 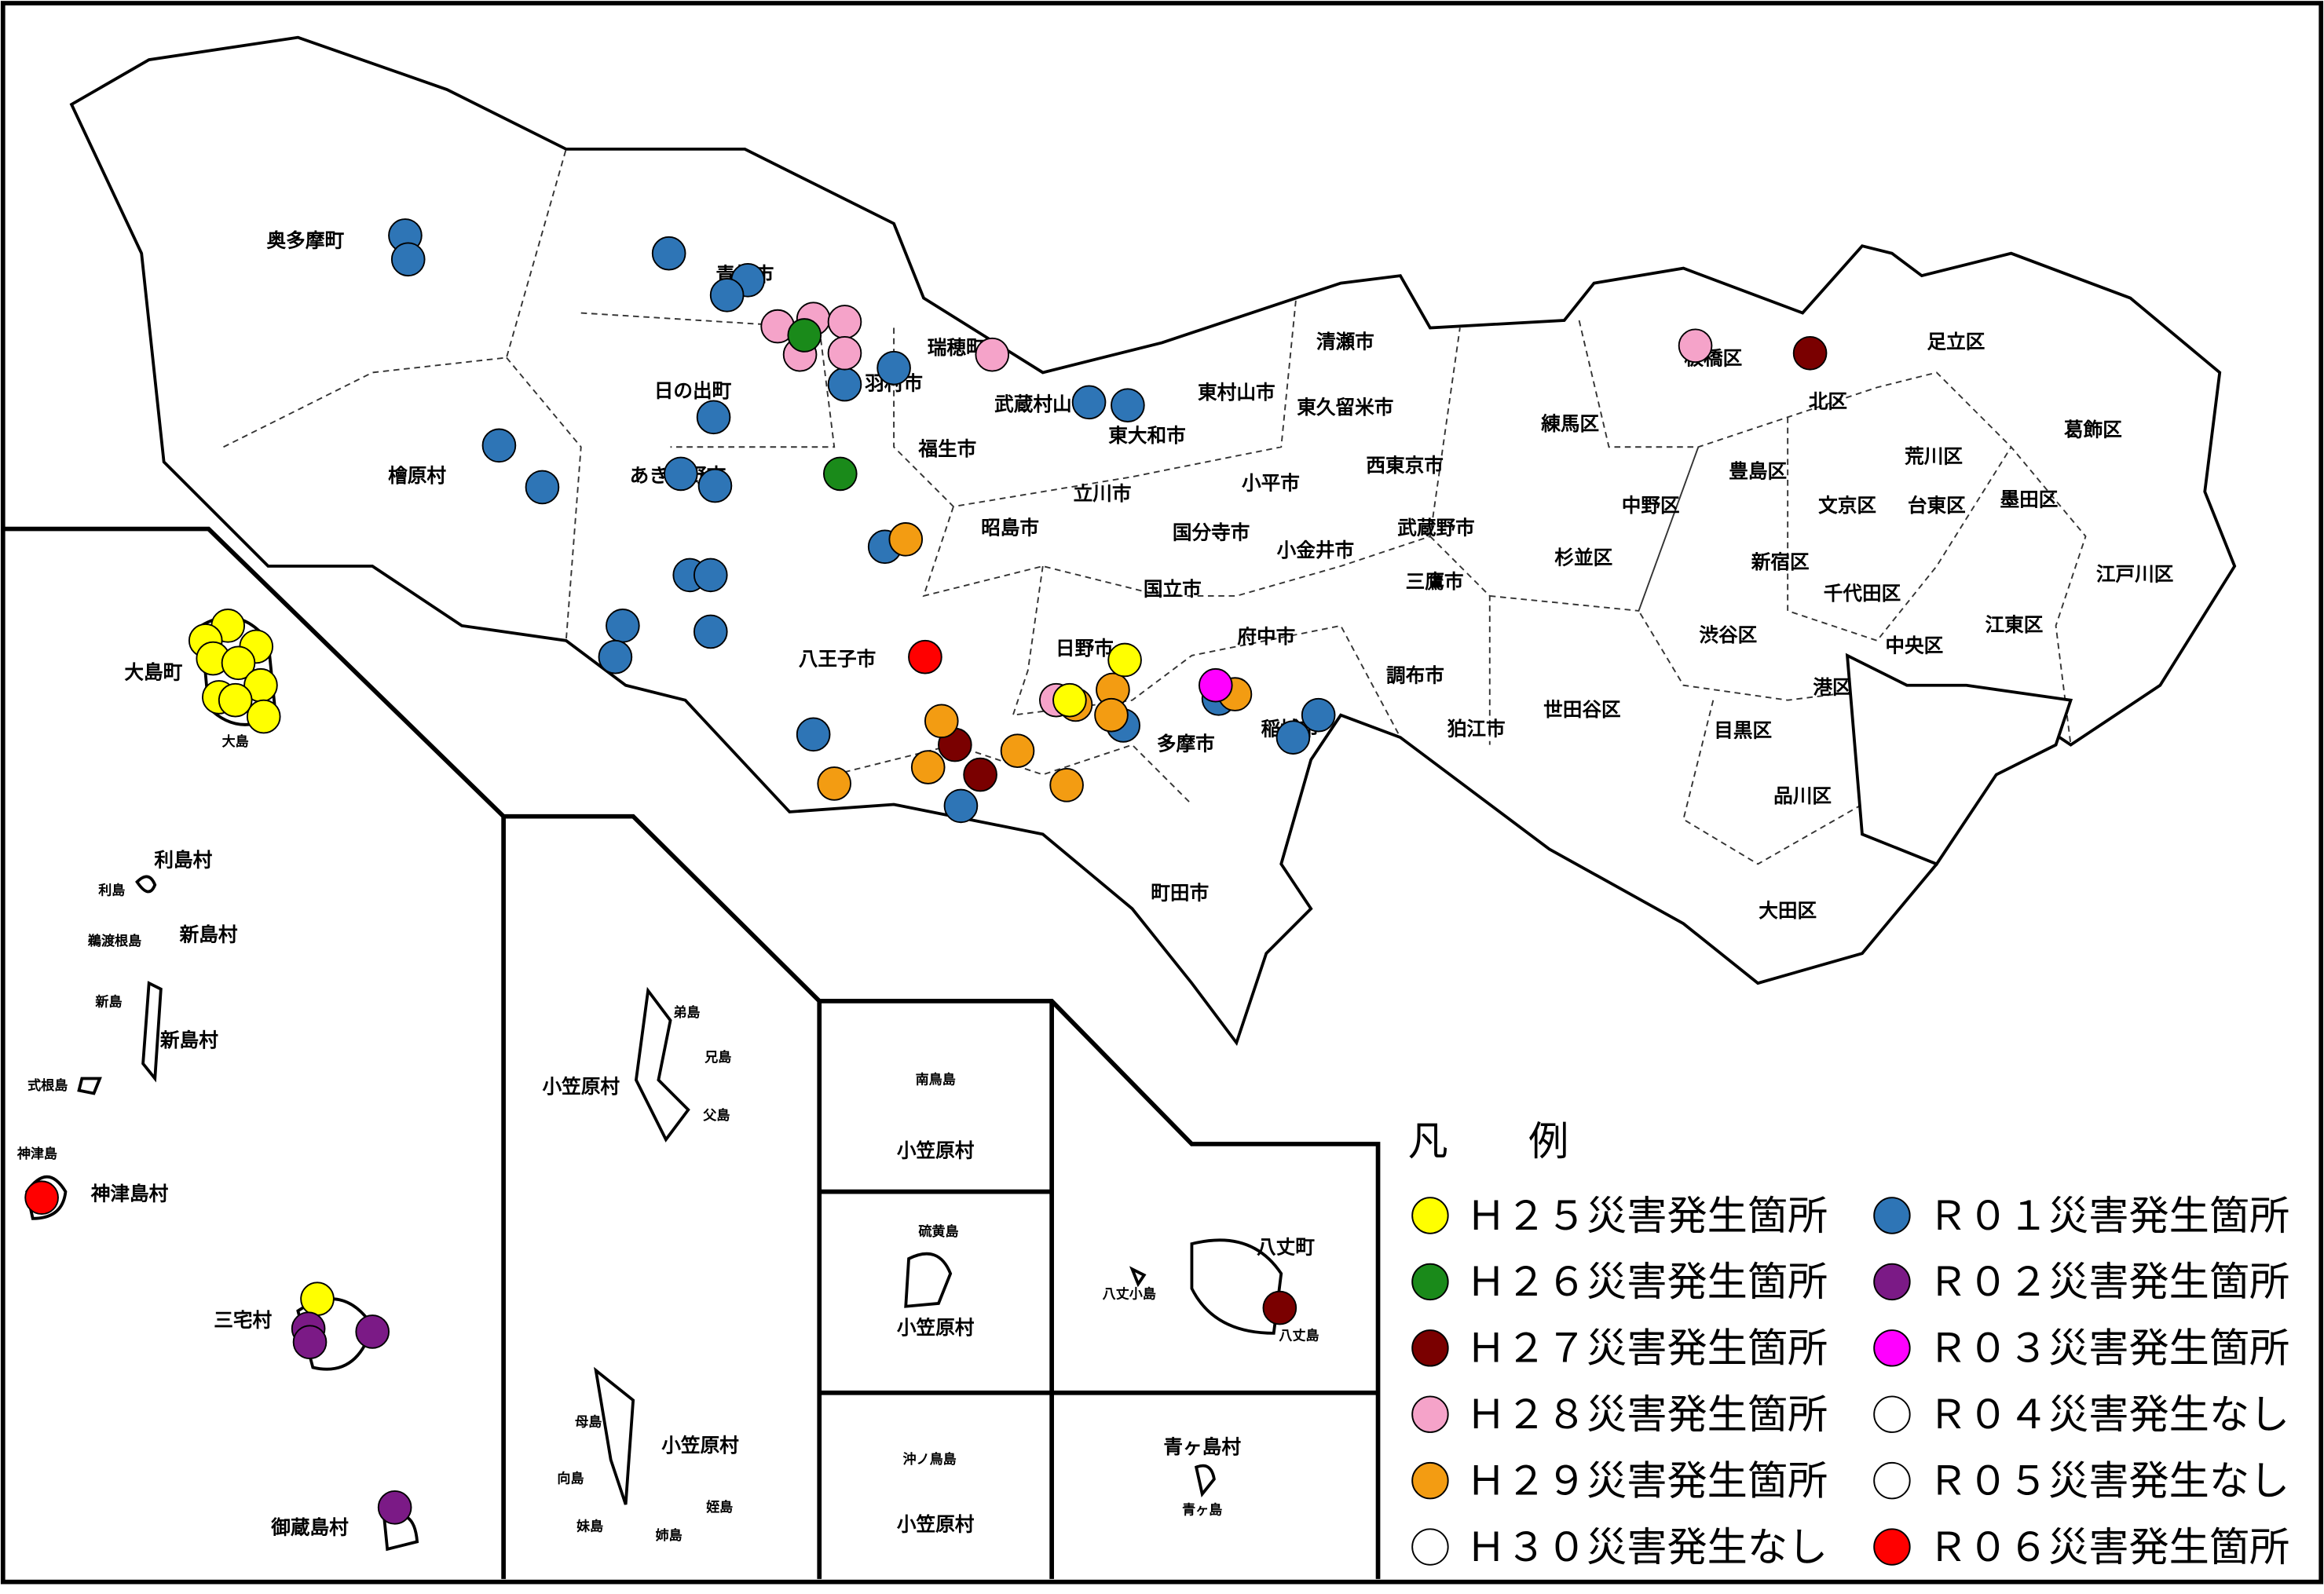 What do you see at coordinates (183, 861) in the screenshot?
I see `place-label: 利島村` at bounding box center [183, 861].